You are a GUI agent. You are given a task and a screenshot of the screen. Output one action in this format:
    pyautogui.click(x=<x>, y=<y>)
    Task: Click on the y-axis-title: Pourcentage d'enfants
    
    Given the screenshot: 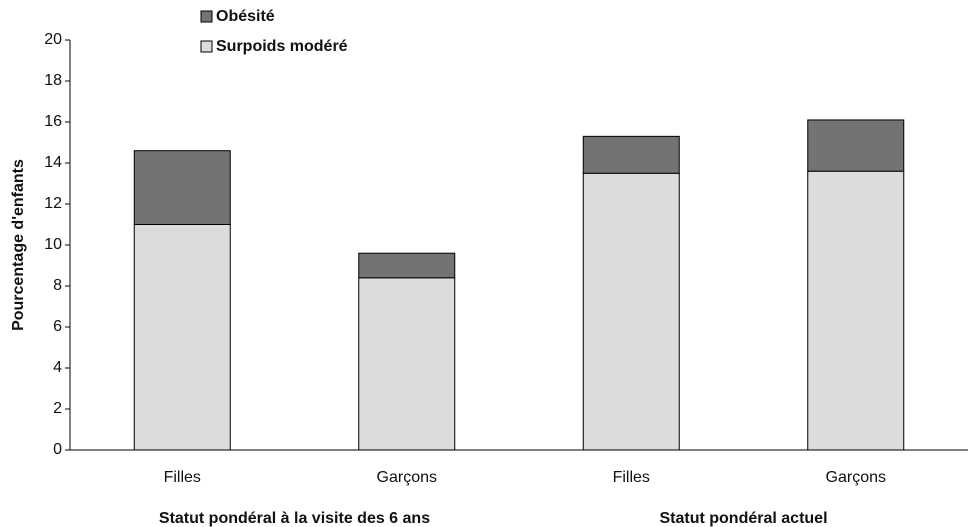 What is the action you would take?
    pyautogui.click(x=18, y=245)
    